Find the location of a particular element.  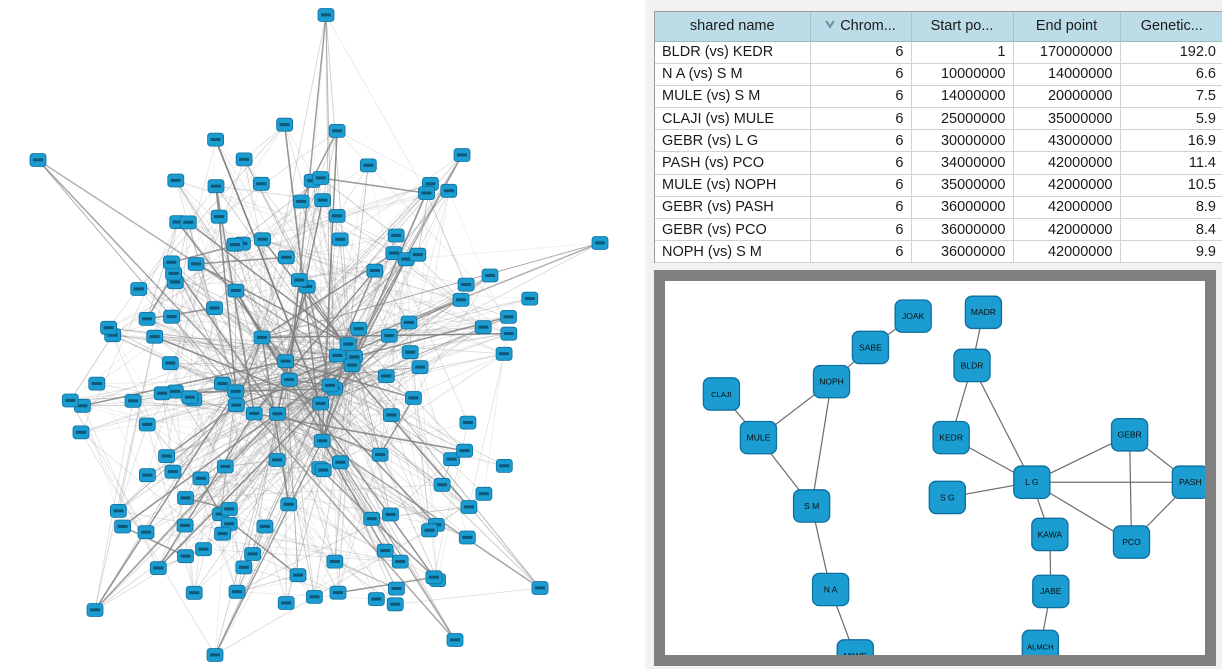

table-cell-shared_name: PASH (vs) PCO is located at coordinates (733, 163).